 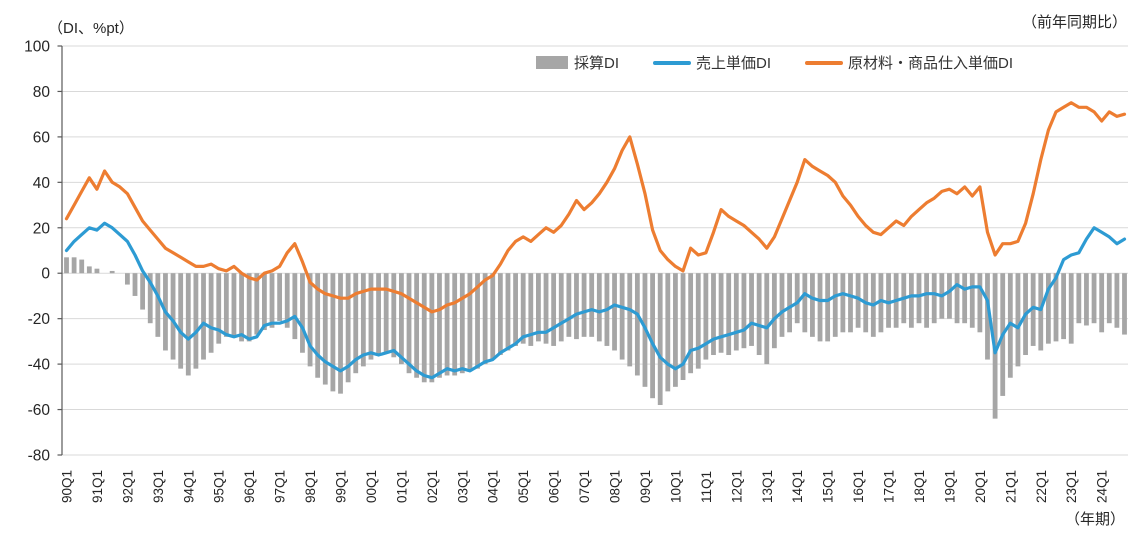 I want to click on legend: 採算DI 売上単価DI 原材料・商品仕入単価DI, so click(x=774, y=62).